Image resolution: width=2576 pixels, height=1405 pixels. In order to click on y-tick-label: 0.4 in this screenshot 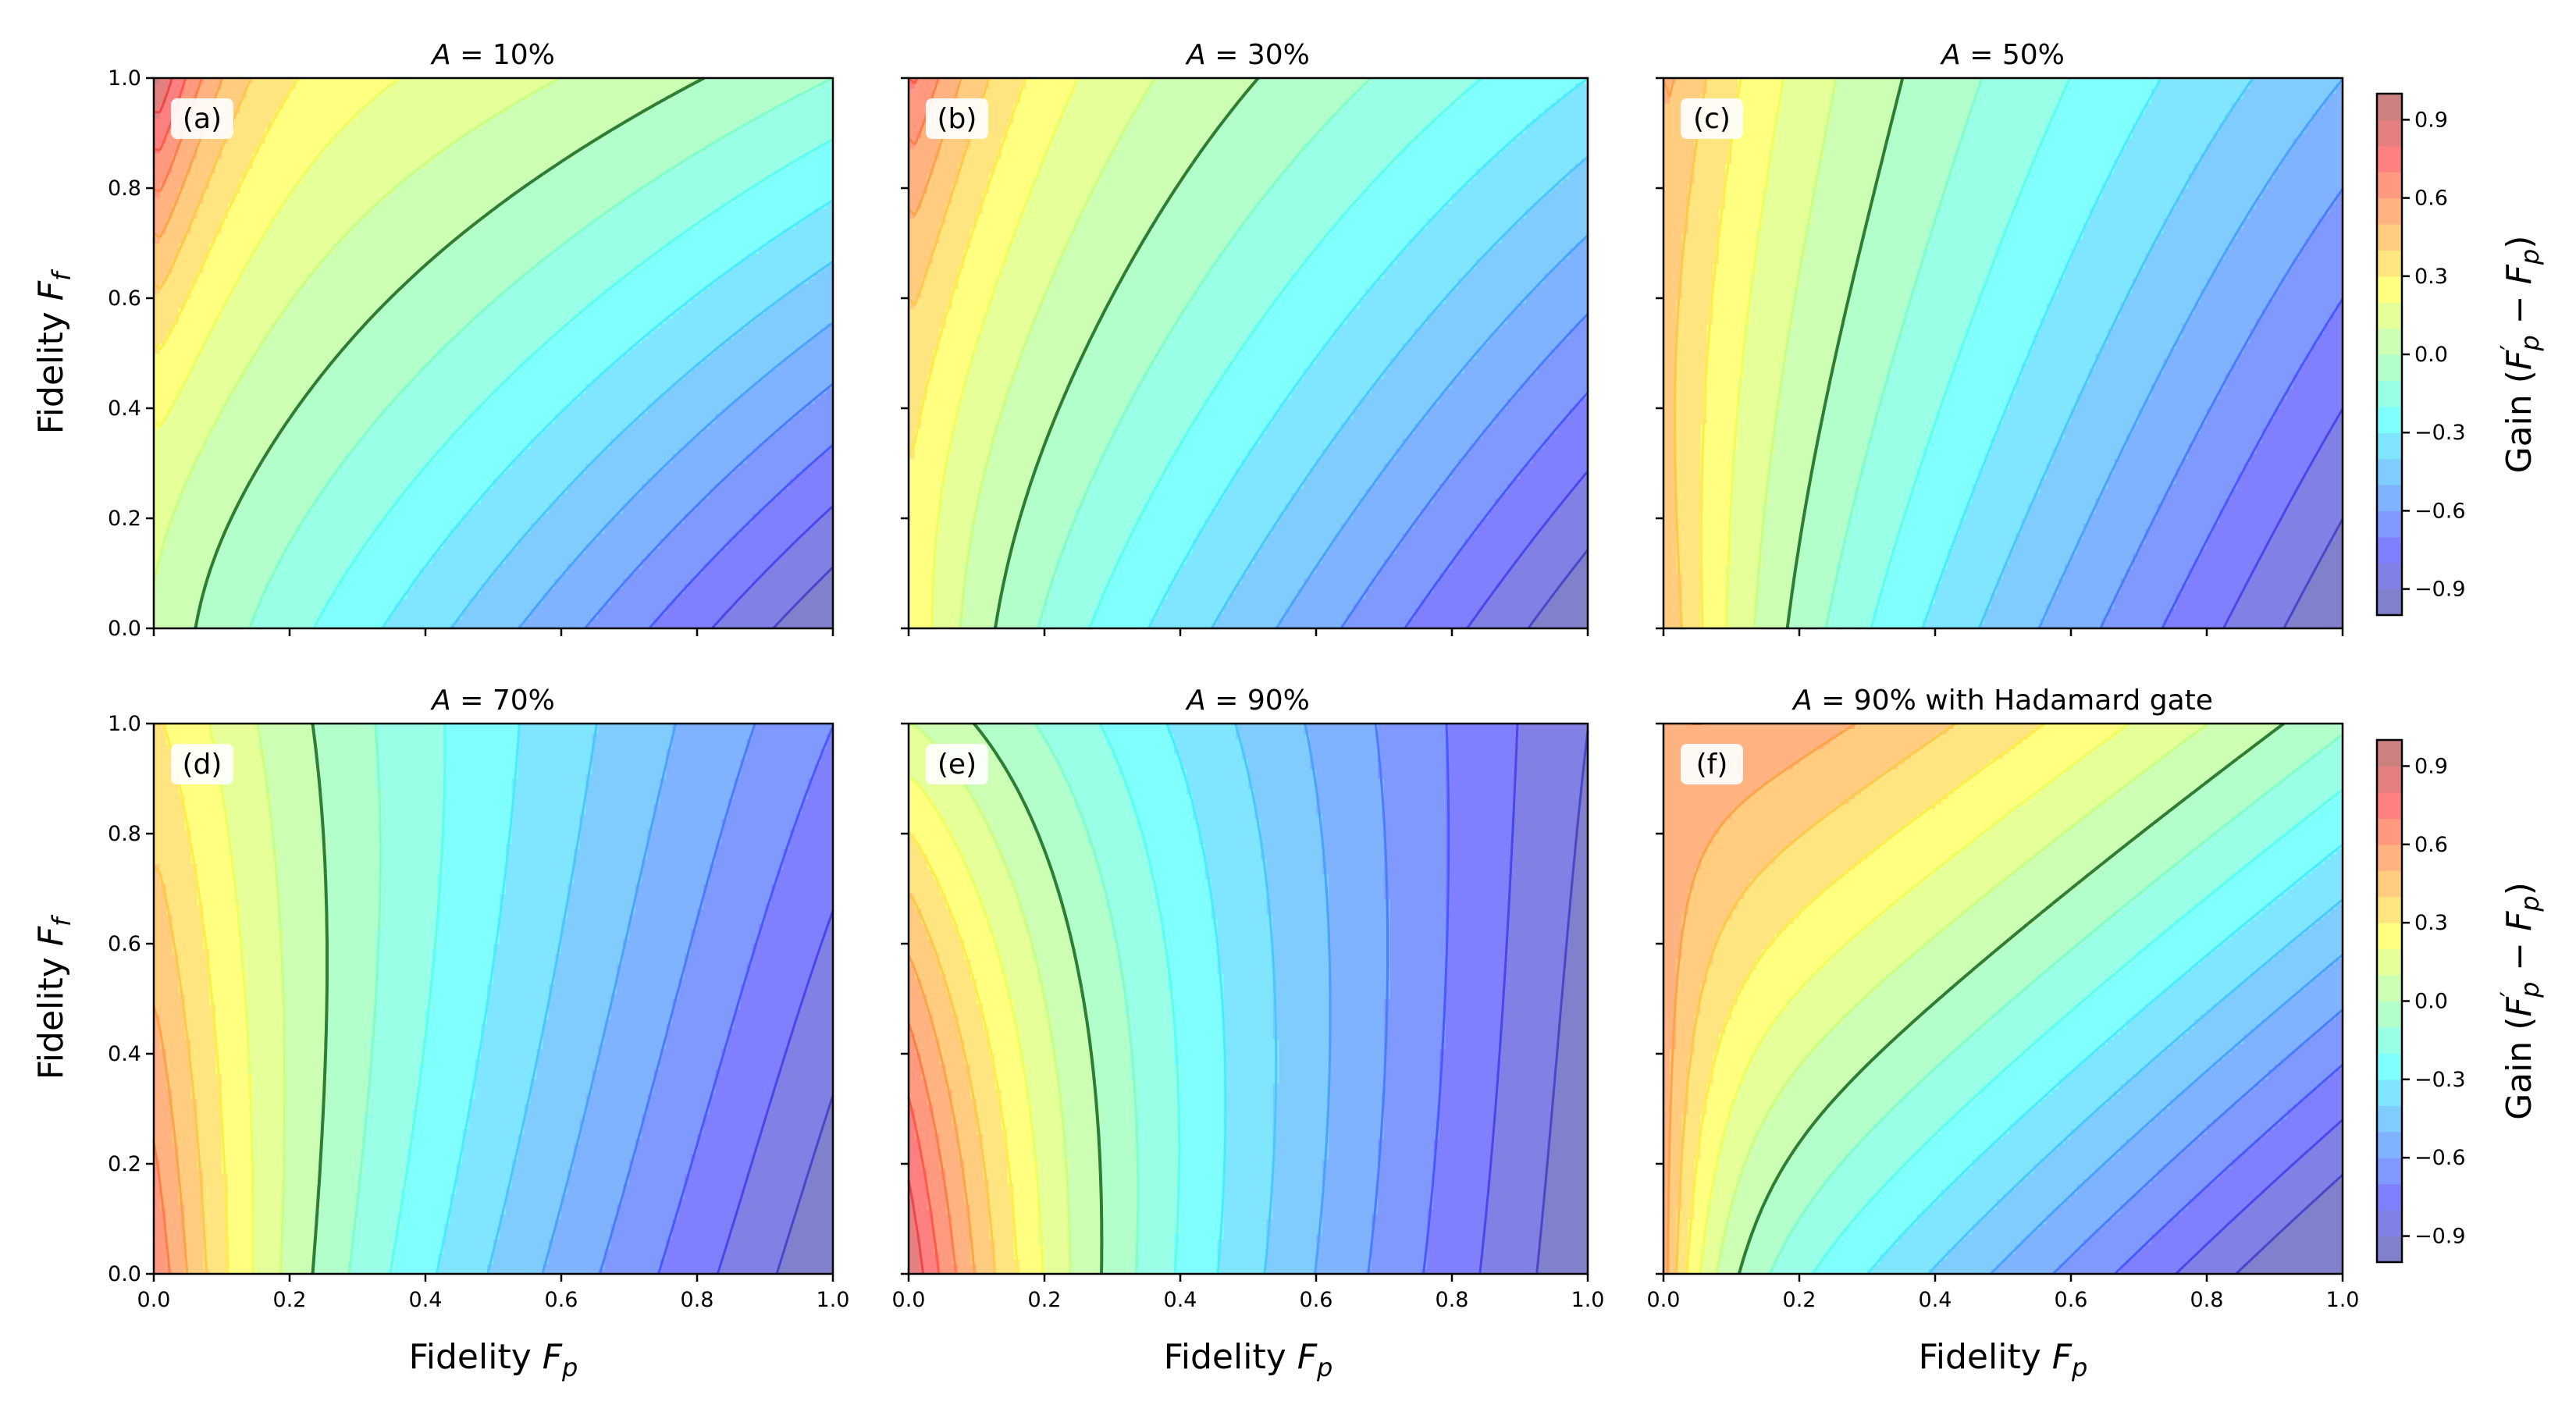, I will do `click(124, 1054)`.